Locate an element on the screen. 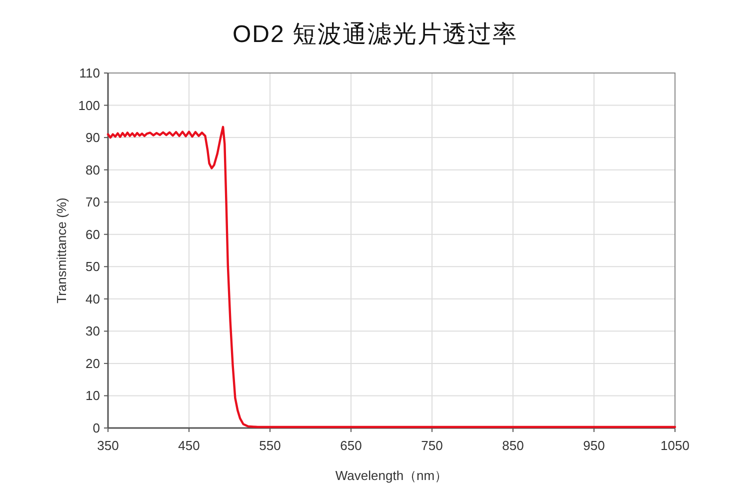 Image resolution: width=750 pixels, height=500 pixels. y-tick-label: 20 is located at coordinates (93, 363).